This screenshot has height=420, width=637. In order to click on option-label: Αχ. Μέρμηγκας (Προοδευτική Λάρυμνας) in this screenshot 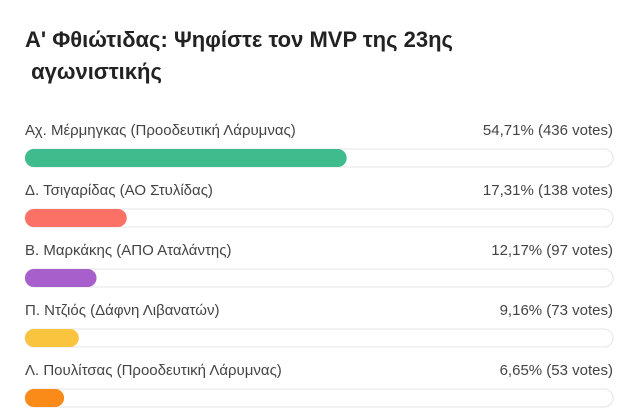, I will do `click(160, 130)`.